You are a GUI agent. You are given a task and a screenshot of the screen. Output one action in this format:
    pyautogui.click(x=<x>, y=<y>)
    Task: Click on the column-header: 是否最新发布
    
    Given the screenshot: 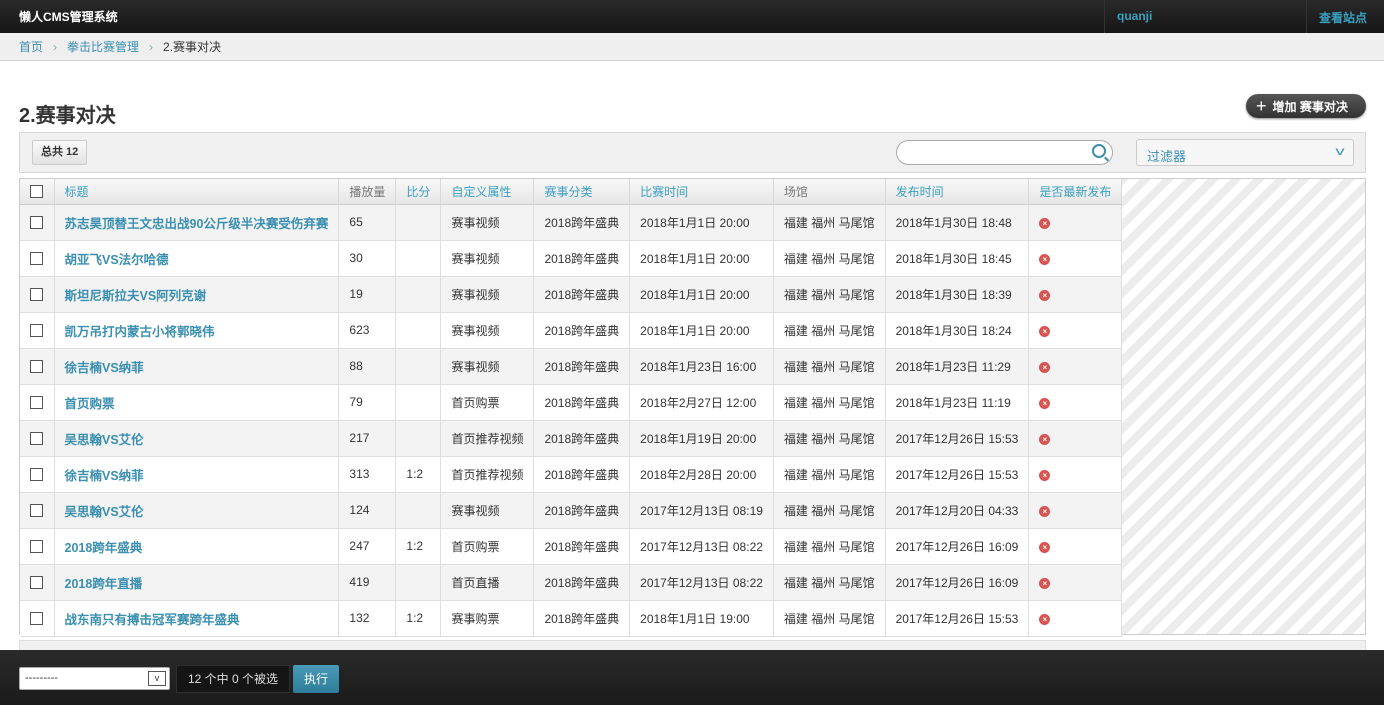 What is the action you would take?
    pyautogui.click(x=1075, y=192)
    